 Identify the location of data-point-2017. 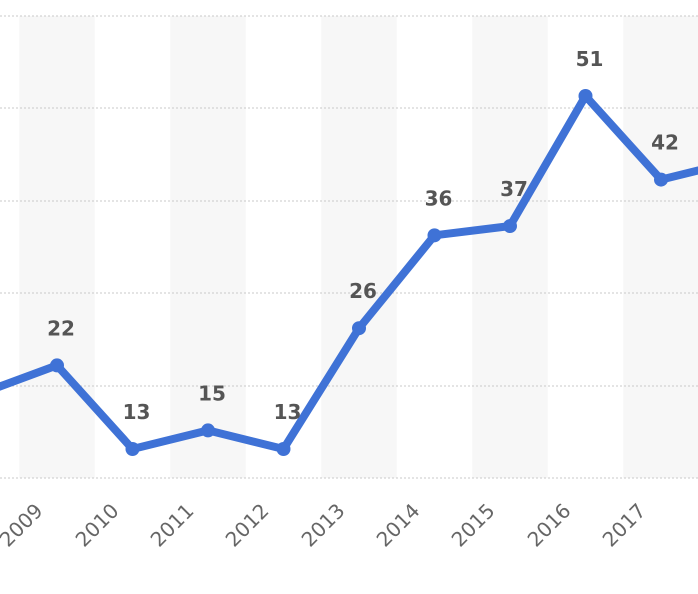
(661, 179).